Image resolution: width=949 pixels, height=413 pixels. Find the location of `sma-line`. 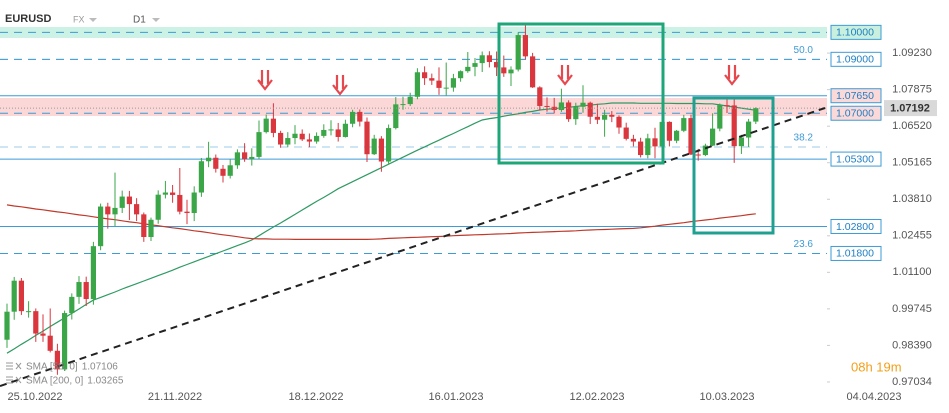

sma-line is located at coordinates (381, 222).